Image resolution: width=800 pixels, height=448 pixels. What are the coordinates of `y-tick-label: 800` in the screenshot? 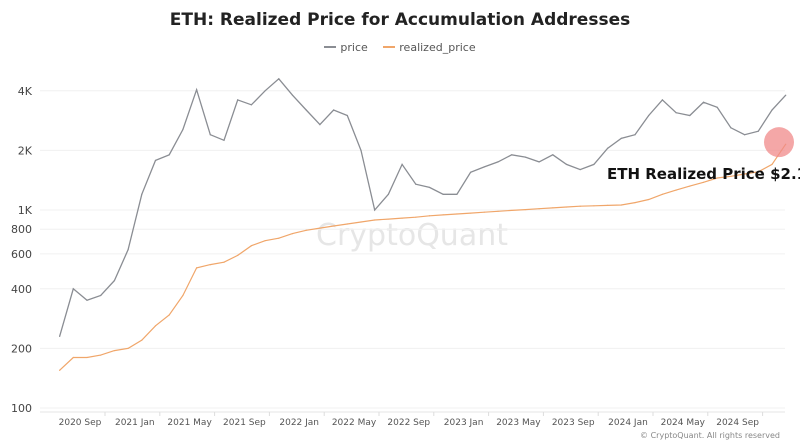 It's located at (21, 229).